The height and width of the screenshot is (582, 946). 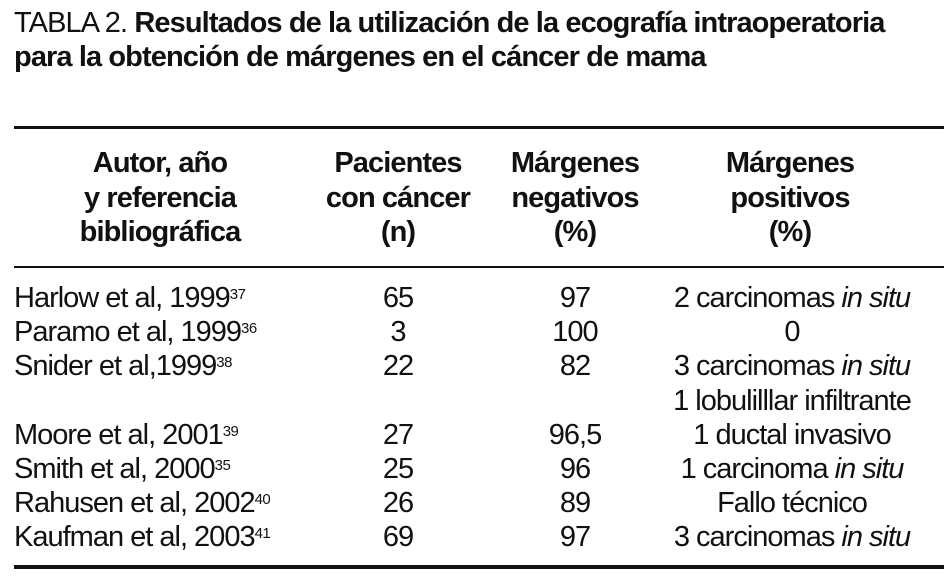 I want to click on header-line: bibliográfica, so click(x=160, y=232).